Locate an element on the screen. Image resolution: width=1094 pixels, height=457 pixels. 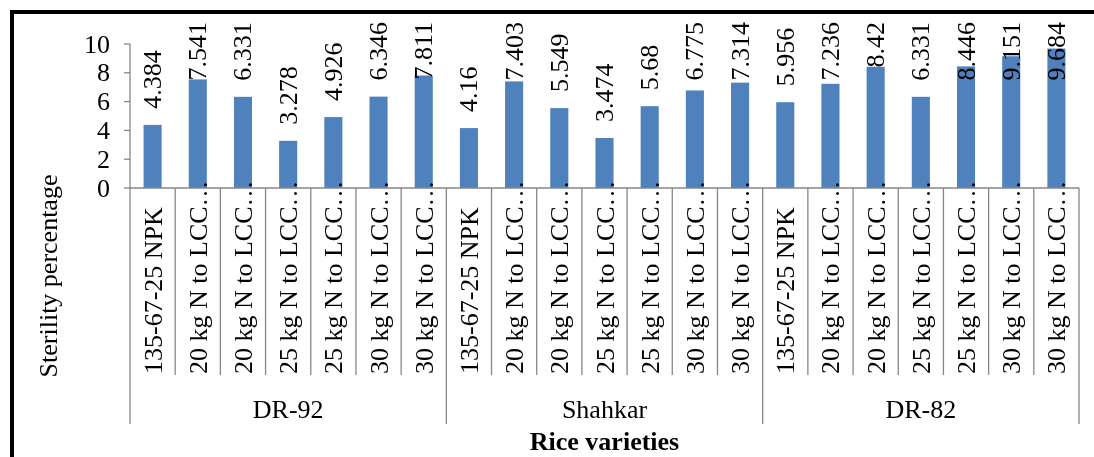
data-label: 5.68 is located at coordinates (650, 67).